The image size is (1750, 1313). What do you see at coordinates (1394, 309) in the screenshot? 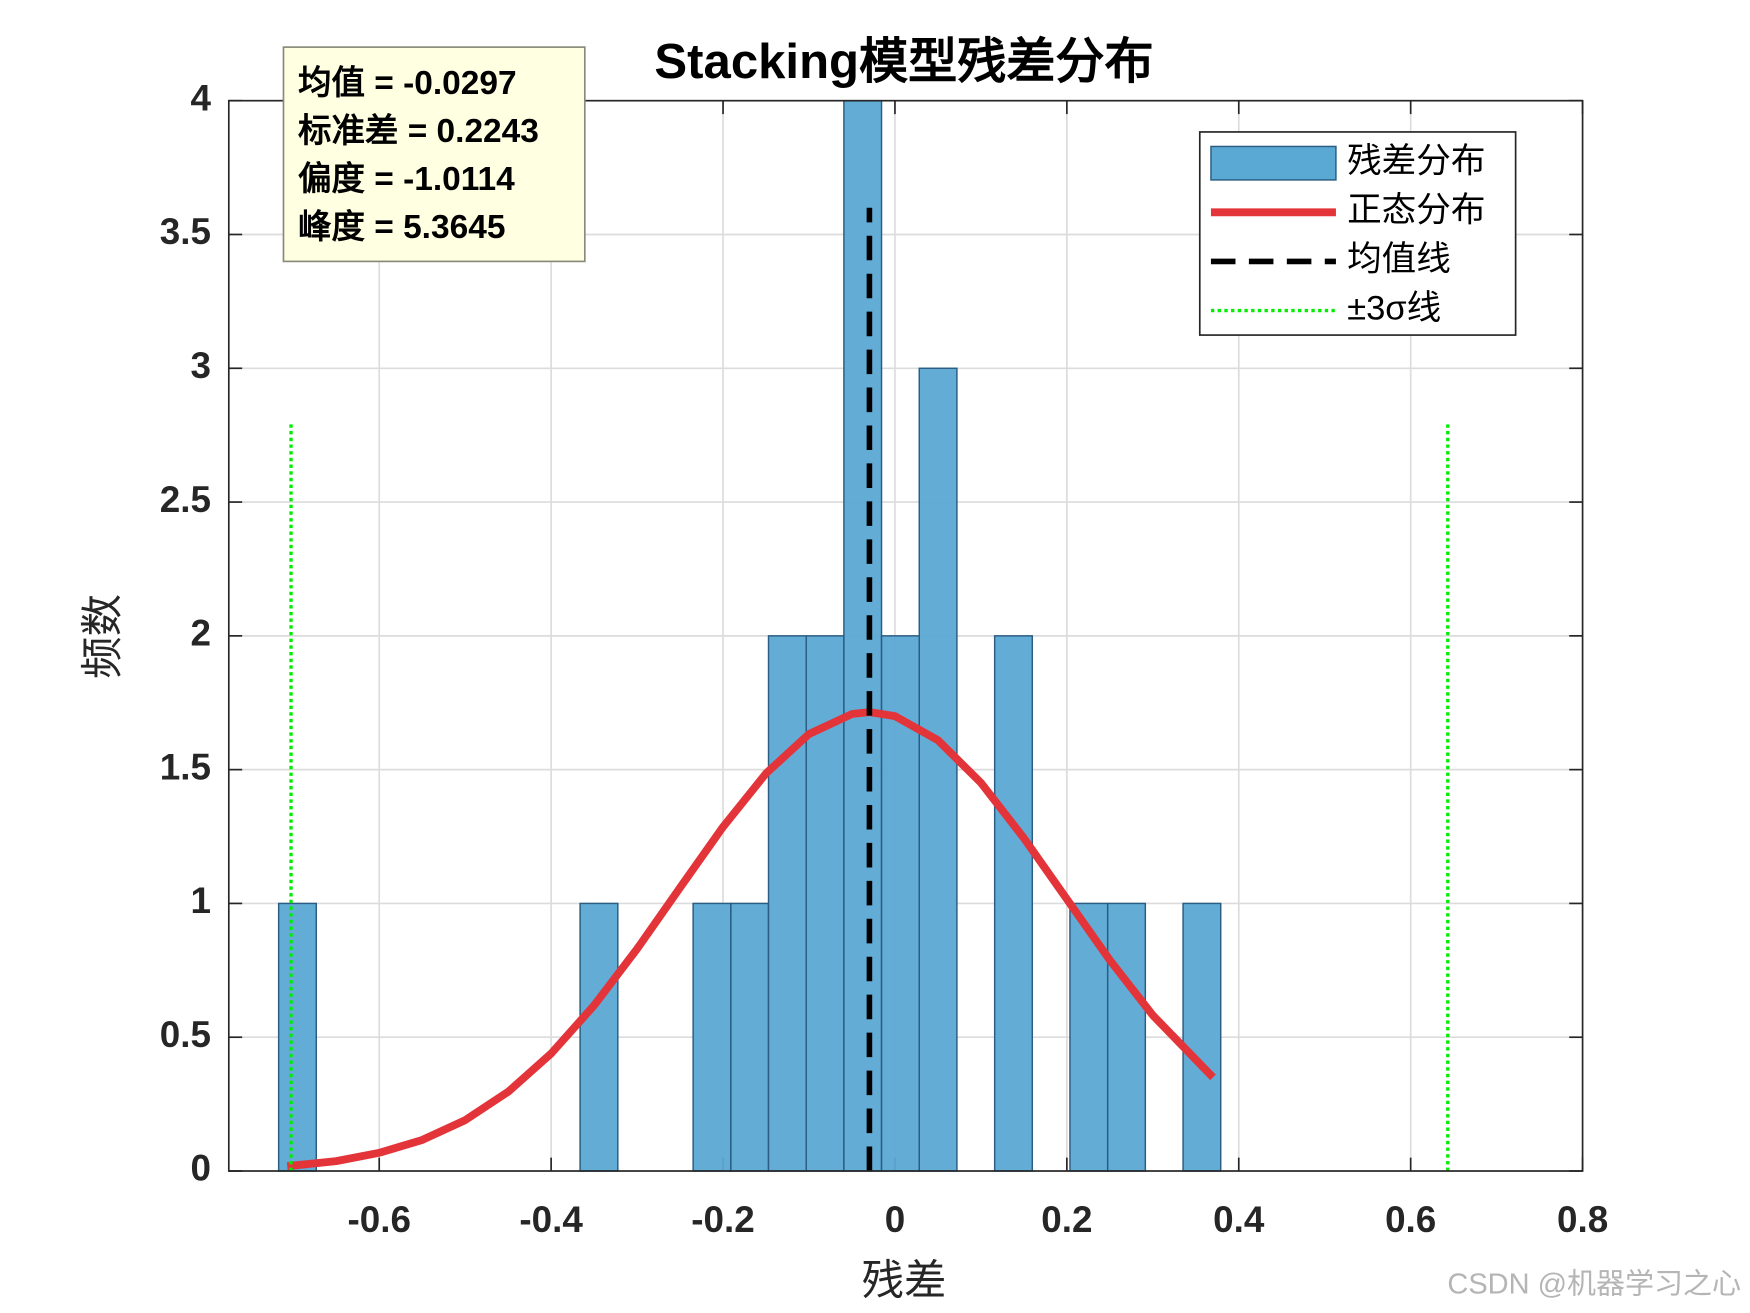
I see `legend-label: ±3σ线` at bounding box center [1394, 309].